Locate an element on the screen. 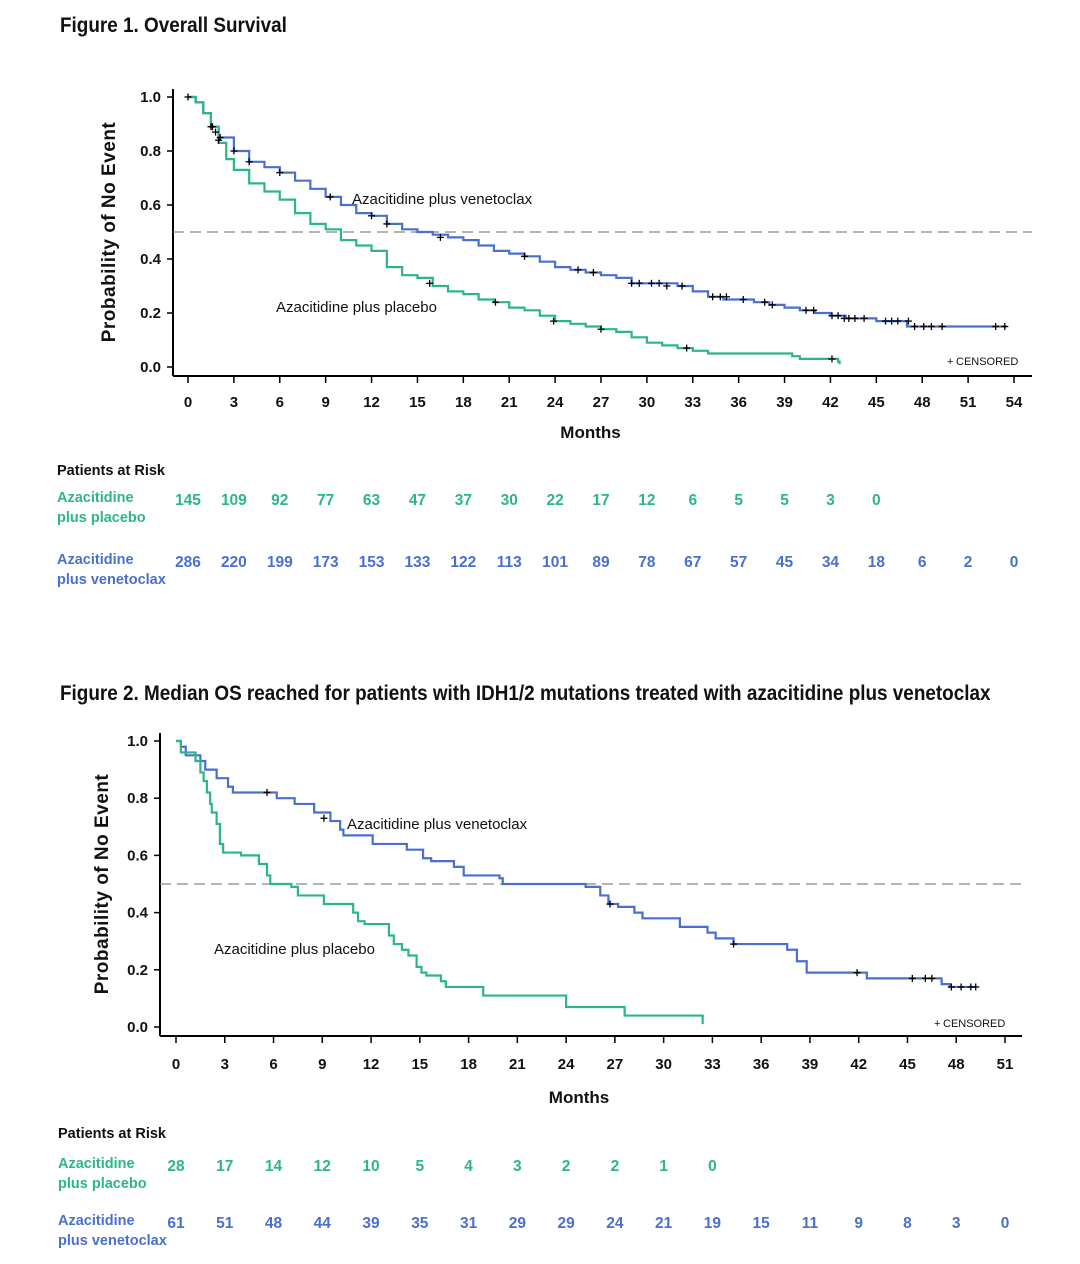 The width and height of the screenshot is (1080, 1264). risk-count-venetoclax: 9 is located at coordinates (858, 1223).